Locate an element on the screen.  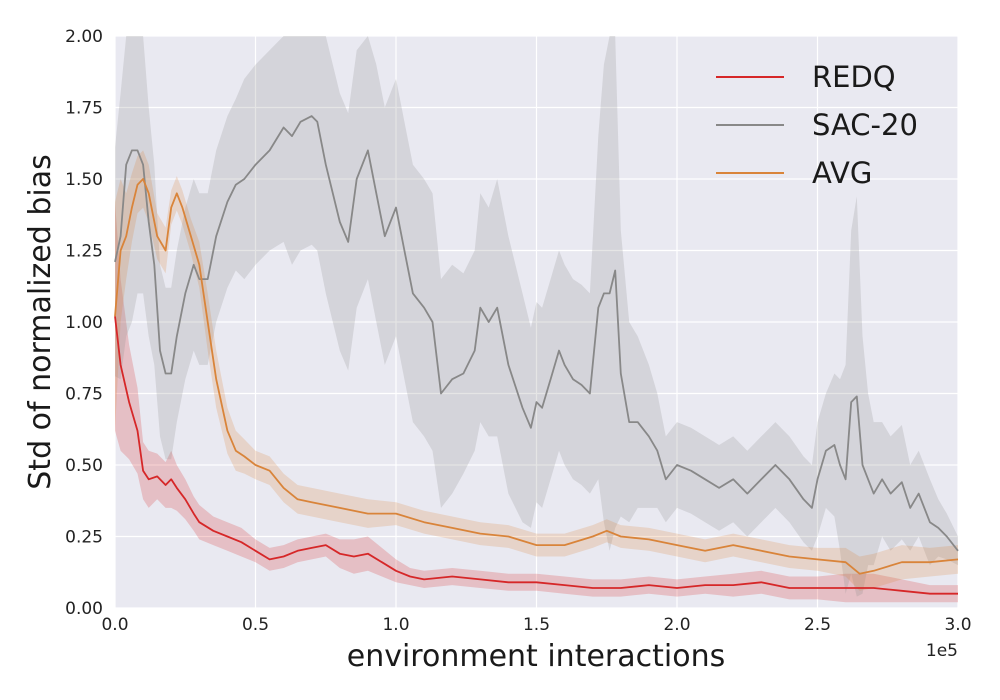
y-tick-label: 1.50 is located at coordinates (84, 180).